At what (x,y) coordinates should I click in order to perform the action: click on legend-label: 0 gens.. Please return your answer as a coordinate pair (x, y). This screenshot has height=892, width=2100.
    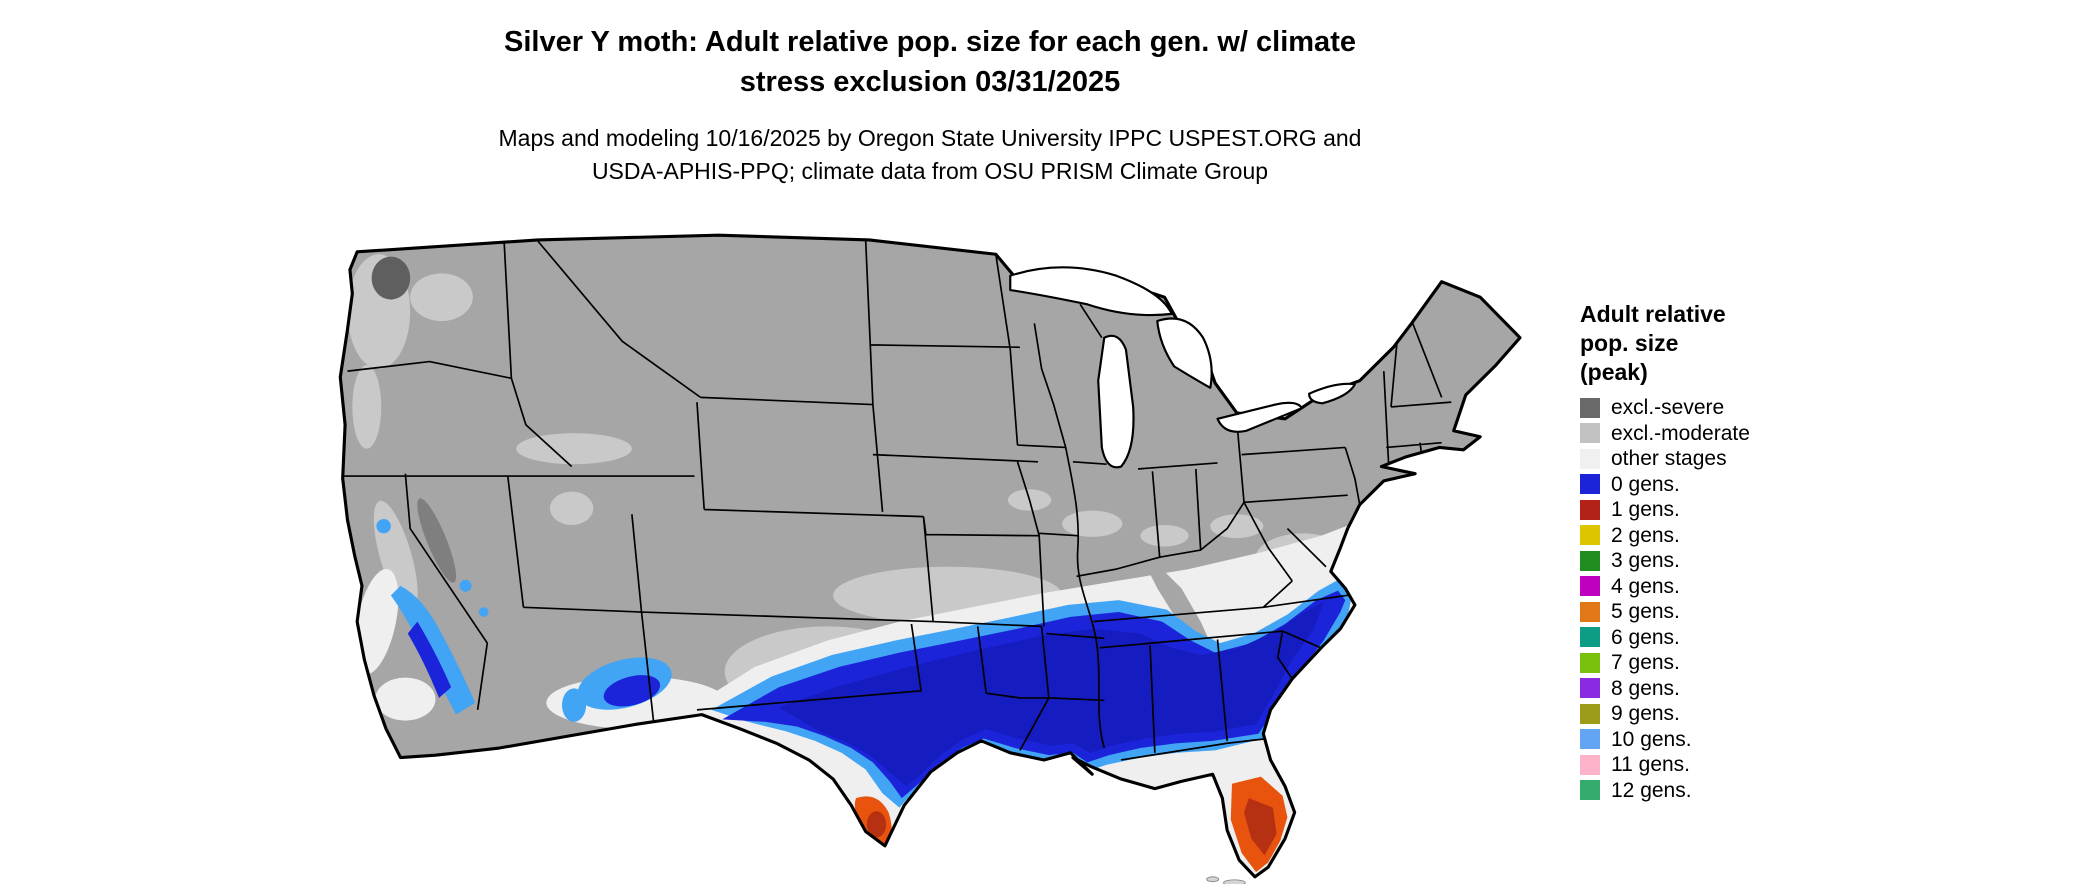
    Looking at the image, I should click on (1645, 484).